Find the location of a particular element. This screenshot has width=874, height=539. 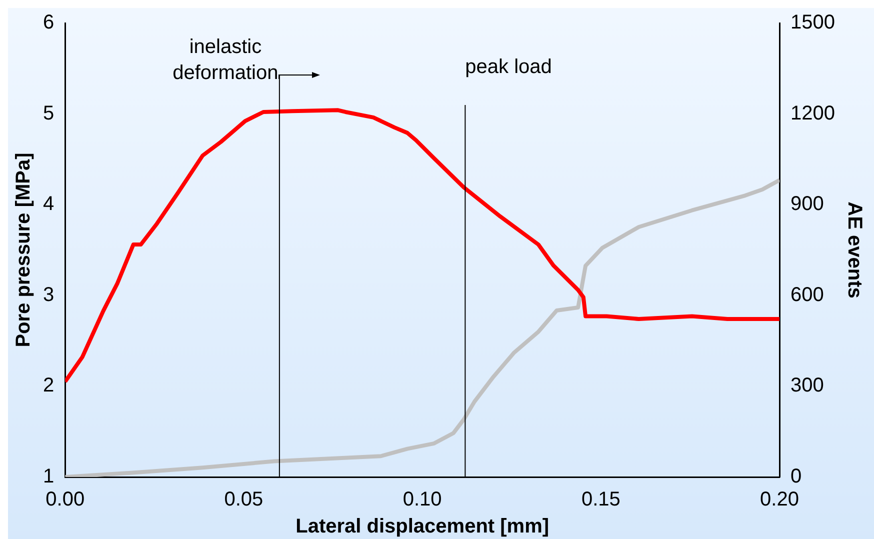

y-tick-label: 5 is located at coordinates (48, 113).